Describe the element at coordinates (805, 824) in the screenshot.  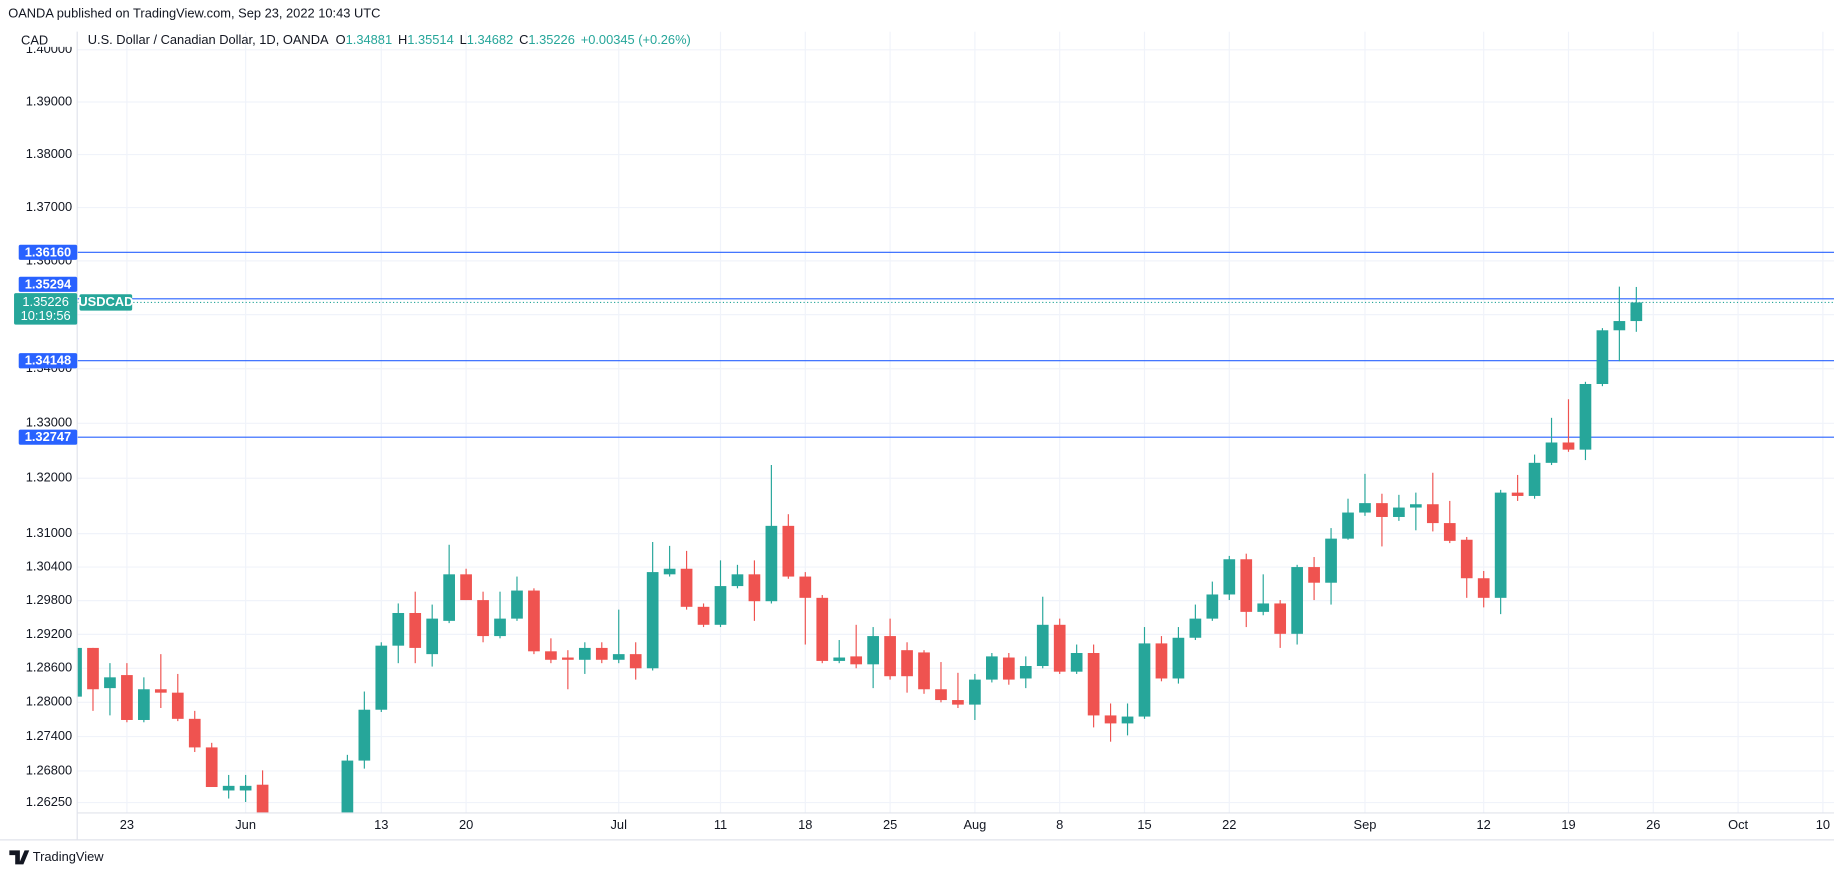
I see `x-tick-label: 18` at that location.